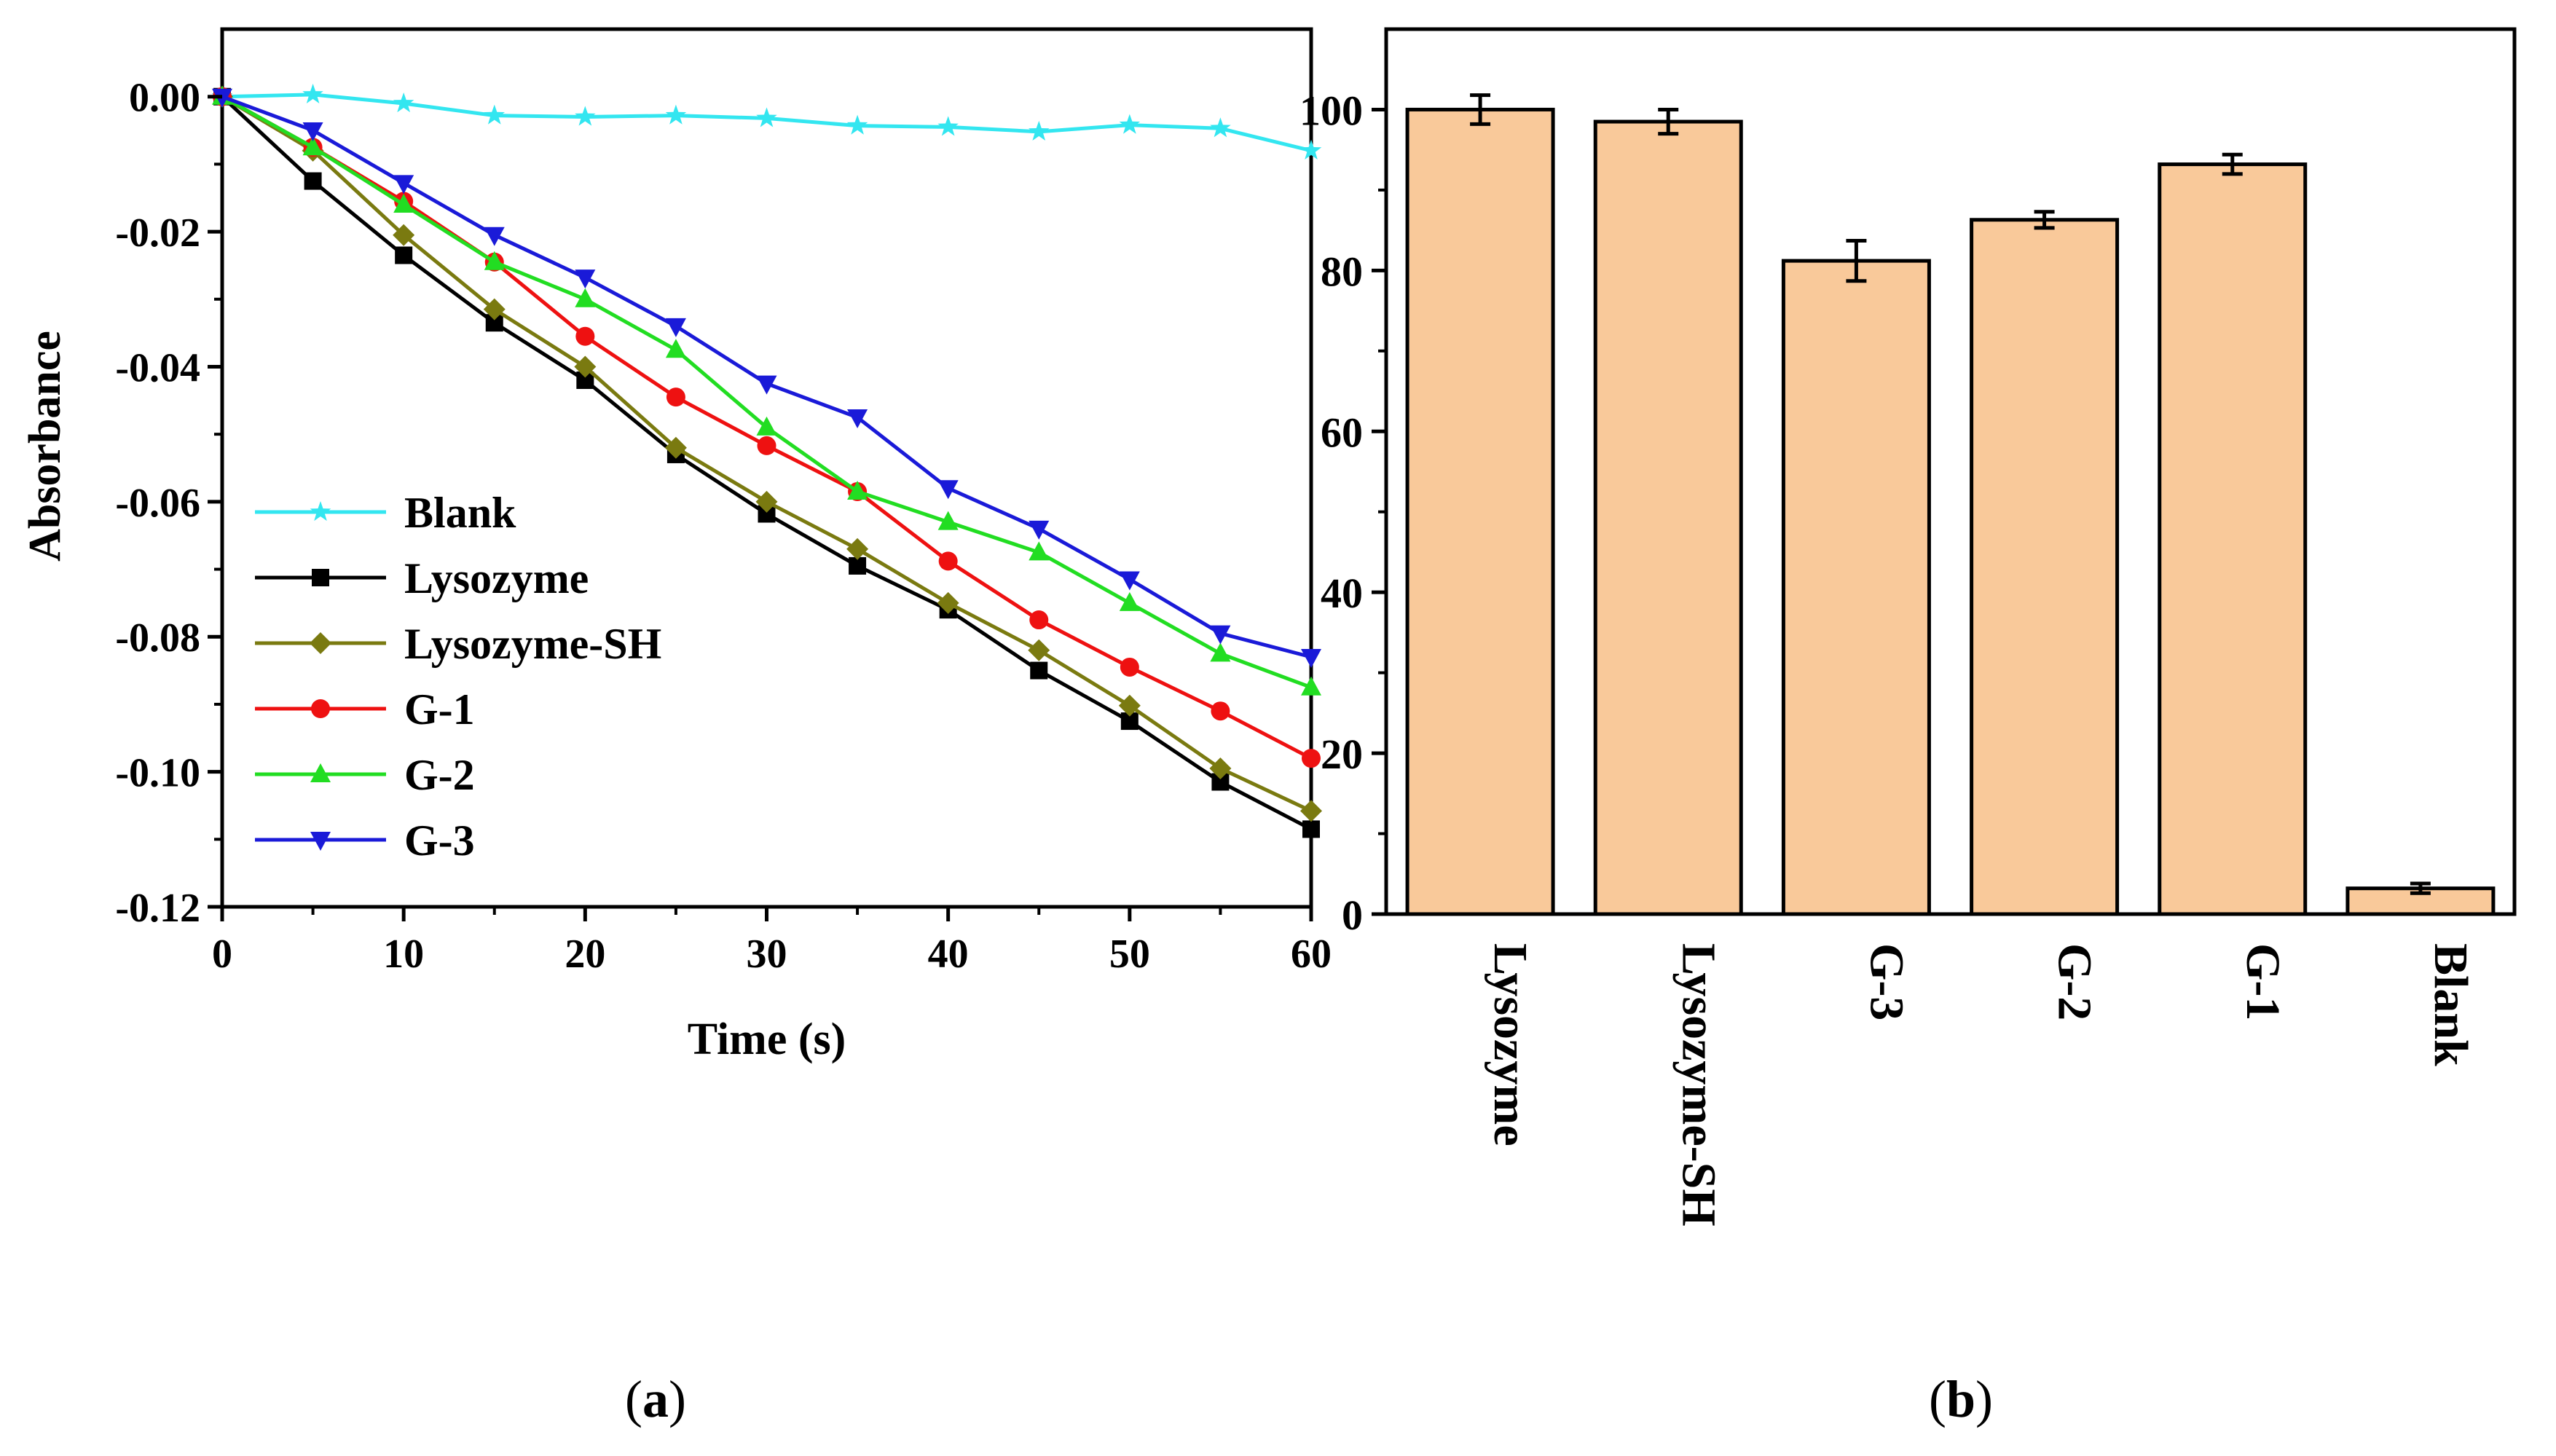 The height and width of the screenshot is (1456, 2556). I want to click on y-tick-label-b: 0, so click(1353, 915).